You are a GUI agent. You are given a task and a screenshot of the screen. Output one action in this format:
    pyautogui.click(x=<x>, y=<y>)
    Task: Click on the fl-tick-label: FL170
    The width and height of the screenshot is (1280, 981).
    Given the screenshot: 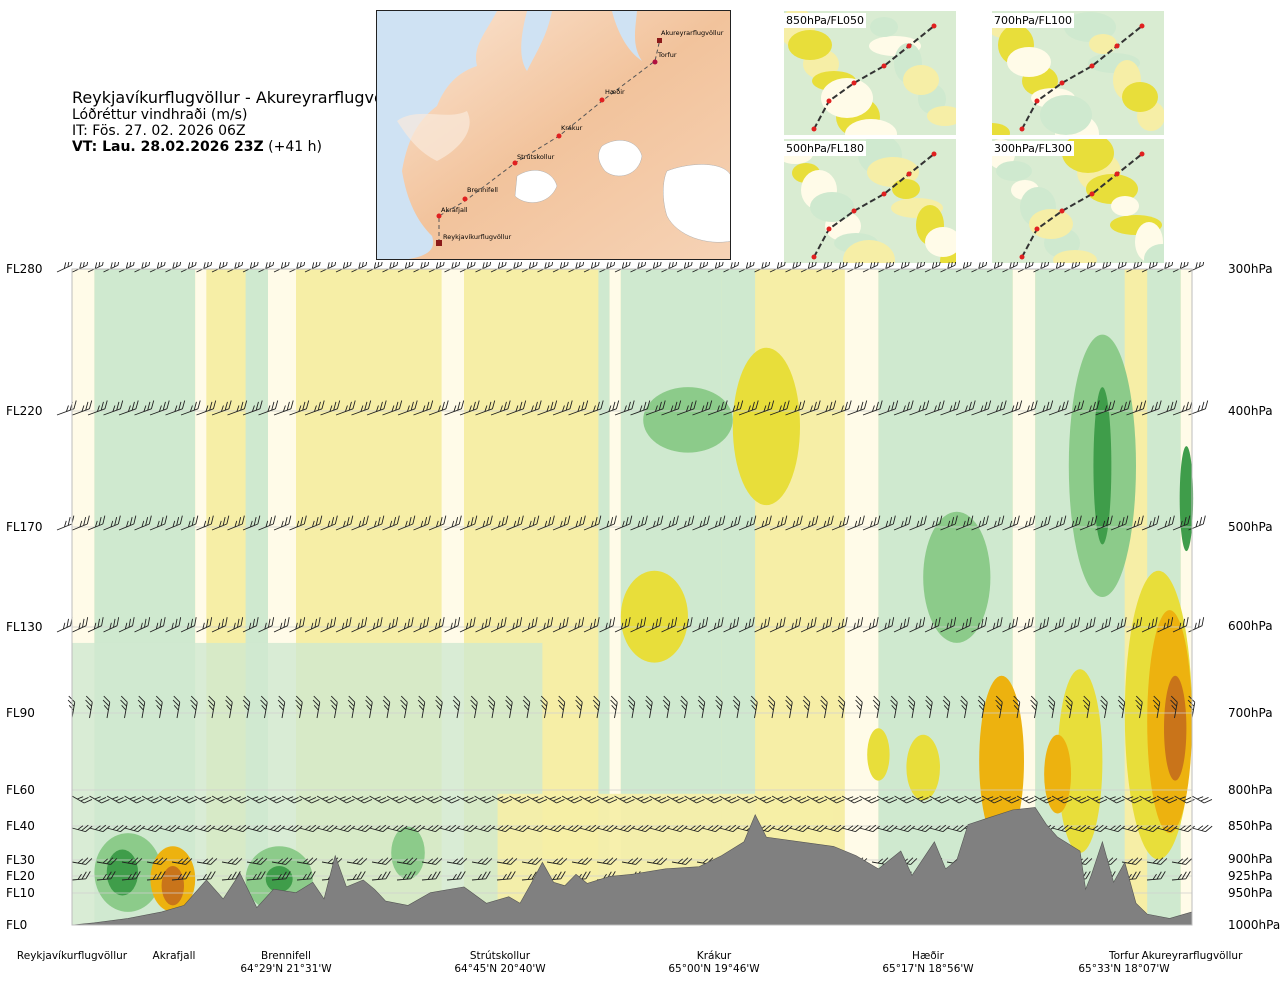 What is the action you would take?
    pyautogui.click(x=24, y=527)
    